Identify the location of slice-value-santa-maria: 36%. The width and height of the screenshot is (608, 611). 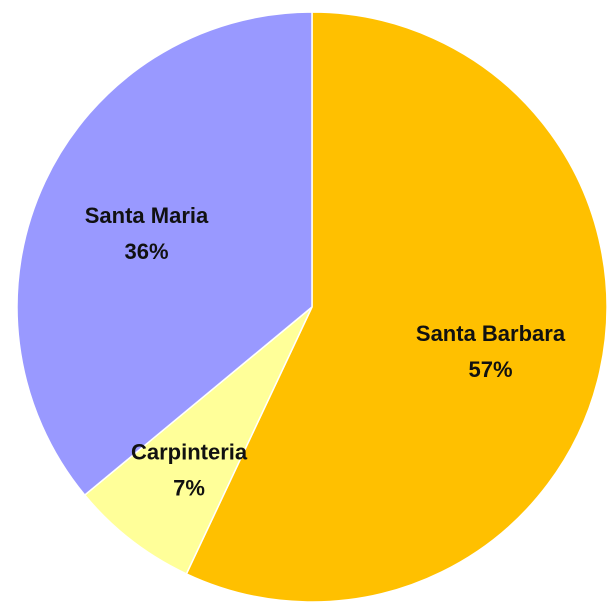
(146, 251).